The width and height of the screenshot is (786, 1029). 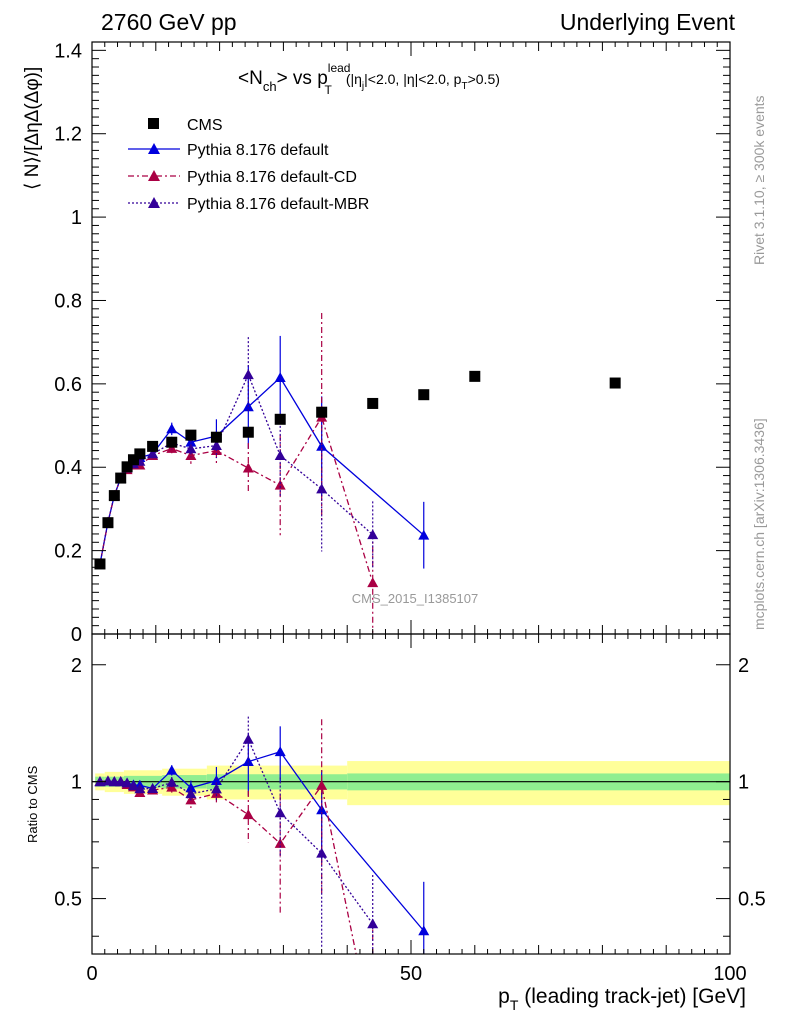 What do you see at coordinates (759, 524) in the screenshot?
I see `mcplots-label: mcplots.cern.ch [arXiv:1306.3436]` at bounding box center [759, 524].